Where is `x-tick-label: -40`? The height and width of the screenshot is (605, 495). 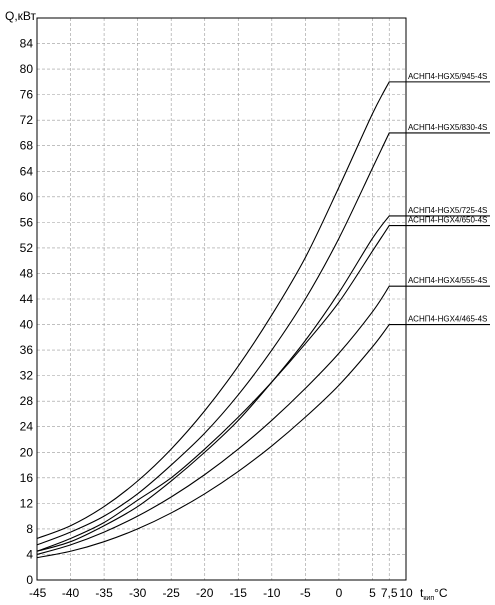
x-tick-label: -40 is located at coordinates (71, 593).